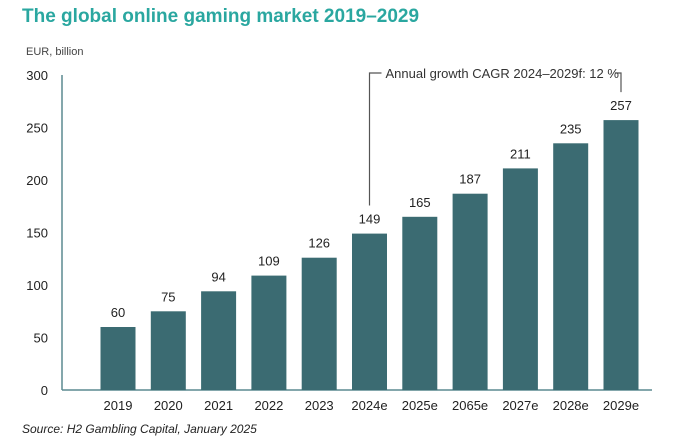 The image size is (690, 444). Describe the element at coordinates (470, 405) in the screenshot. I see `x-tick-label-2065e: 2065e` at that location.